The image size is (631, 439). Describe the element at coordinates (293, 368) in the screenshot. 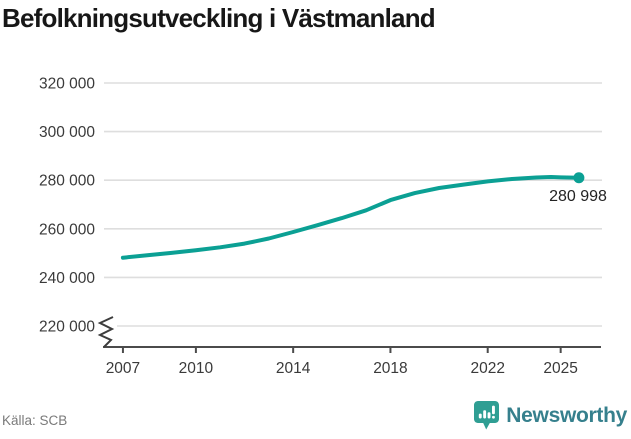

I see `x-tick-label: 2014` at that location.